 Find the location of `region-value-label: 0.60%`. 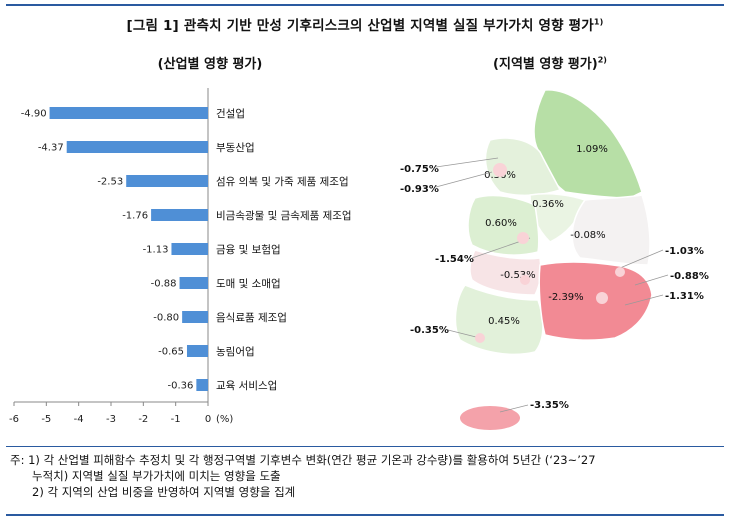

region-value-label: 0.60% is located at coordinates (501, 223).